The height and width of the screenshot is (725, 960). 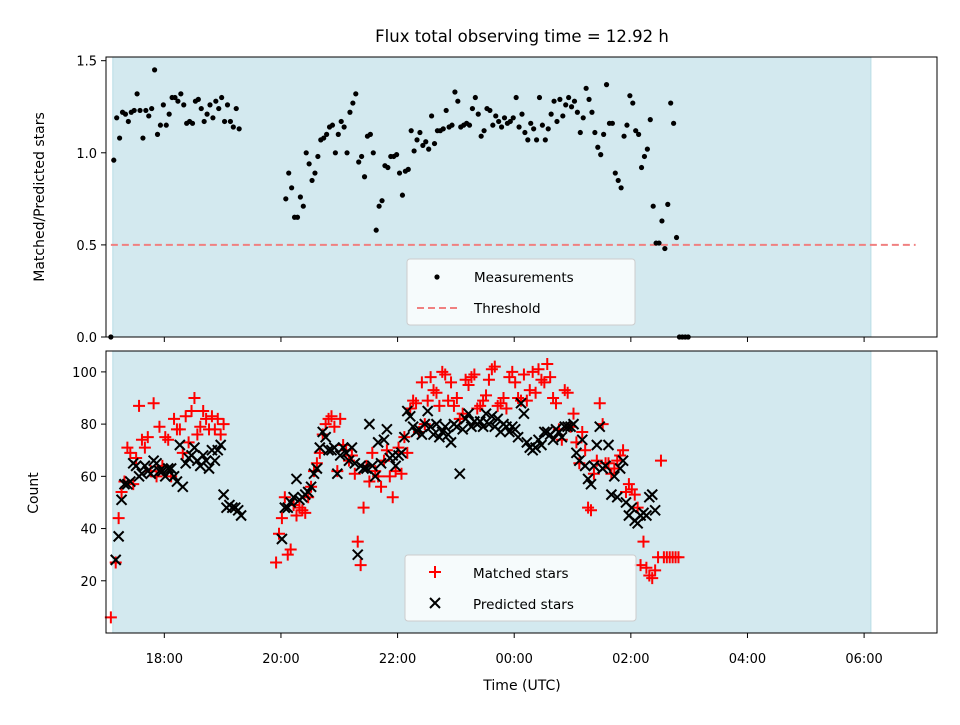 What do you see at coordinates (863, 659) in the screenshot?
I see `x-tick-label: 06:00` at bounding box center [863, 659].